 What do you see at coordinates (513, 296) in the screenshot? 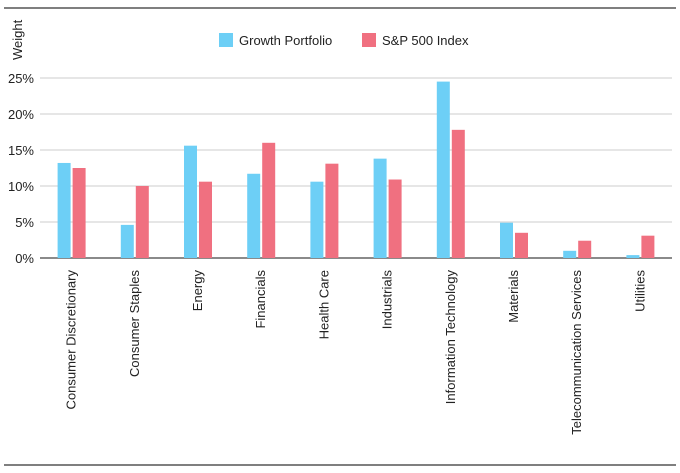
I see `x-tick-label: Materials` at bounding box center [513, 296].